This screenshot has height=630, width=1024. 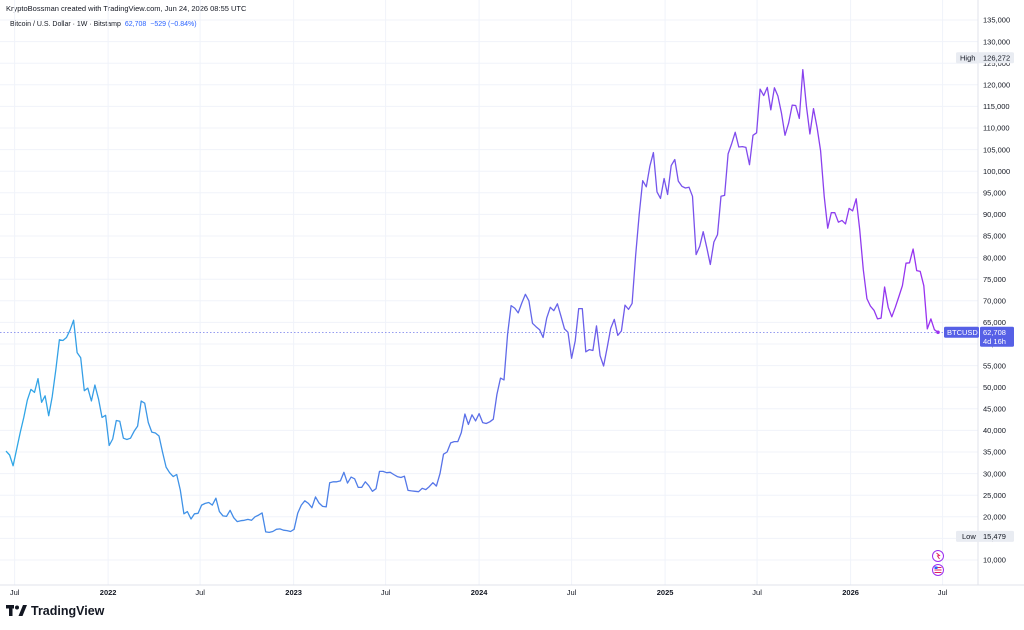 What do you see at coordinates (994, 365) in the screenshot?
I see `y-tick-label: 55,000` at bounding box center [994, 365].